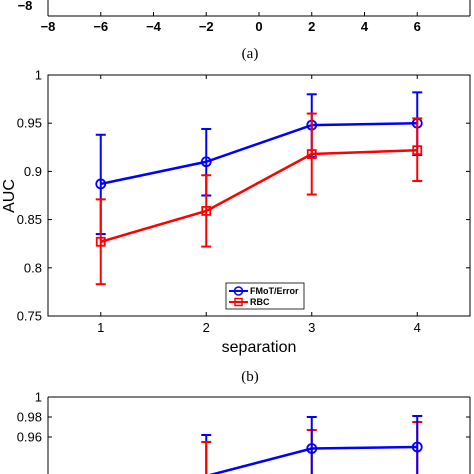 Image resolution: width=474 pixels, height=474 pixels. What do you see at coordinates (311, 26) in the screenshot?
I see `panel-a-xtick-label: 2` at bounding box center [311, 26].